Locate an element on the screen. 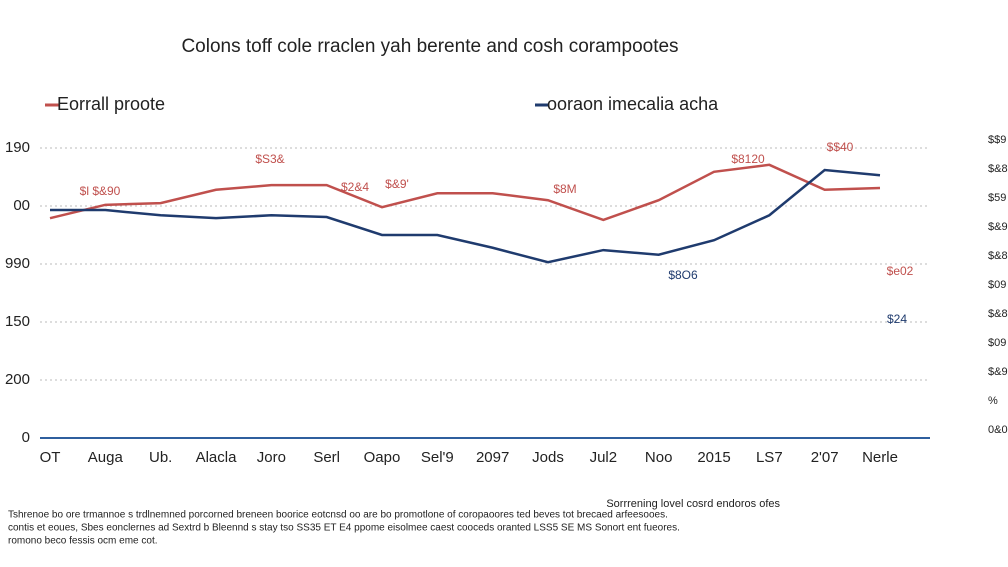 This screenshot has width=1008, height=567. annotation: $8120 is located at coordinates (748, 159).